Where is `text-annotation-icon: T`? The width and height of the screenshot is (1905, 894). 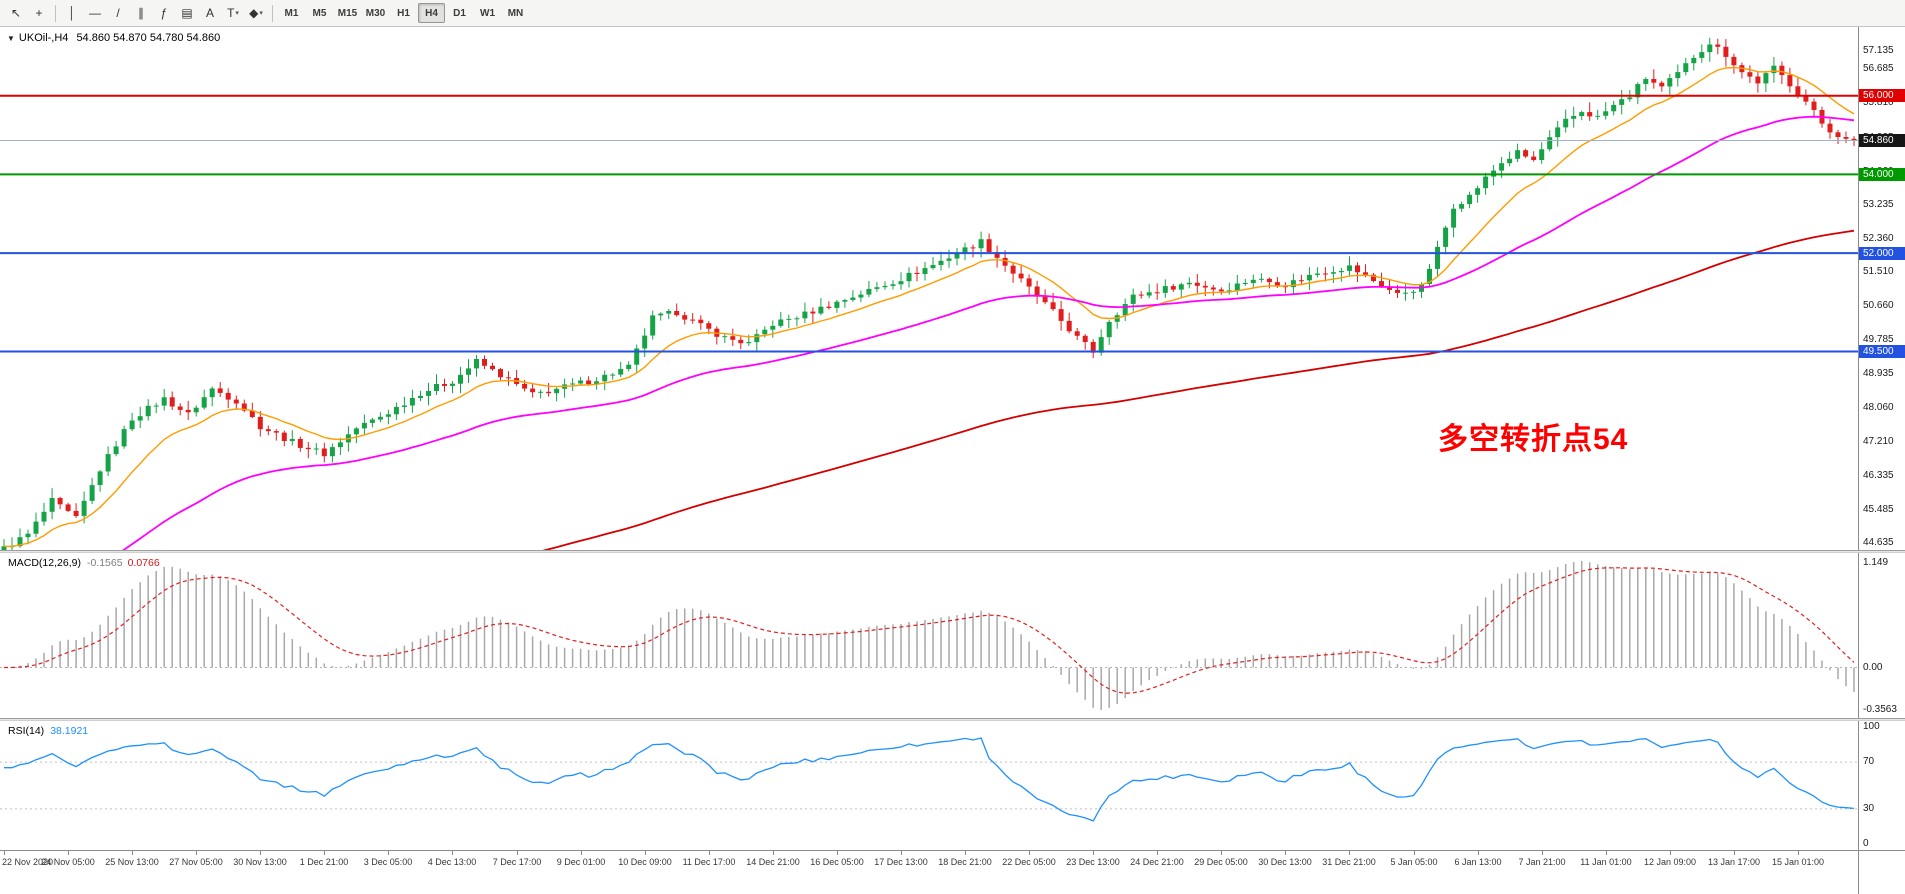 text-annotation-icon: T is located at coordinates (231, 13).